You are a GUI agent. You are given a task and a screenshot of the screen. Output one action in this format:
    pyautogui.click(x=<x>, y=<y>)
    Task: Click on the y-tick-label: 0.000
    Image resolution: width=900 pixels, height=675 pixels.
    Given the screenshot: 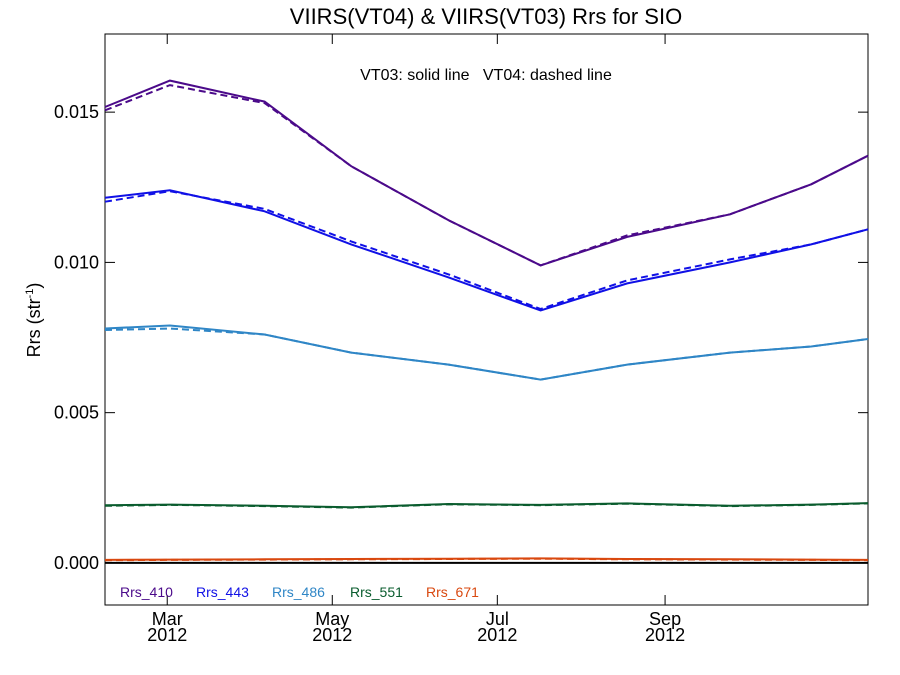 What is the action you would take?
    pyautogui.click(x=76, y=563)
    